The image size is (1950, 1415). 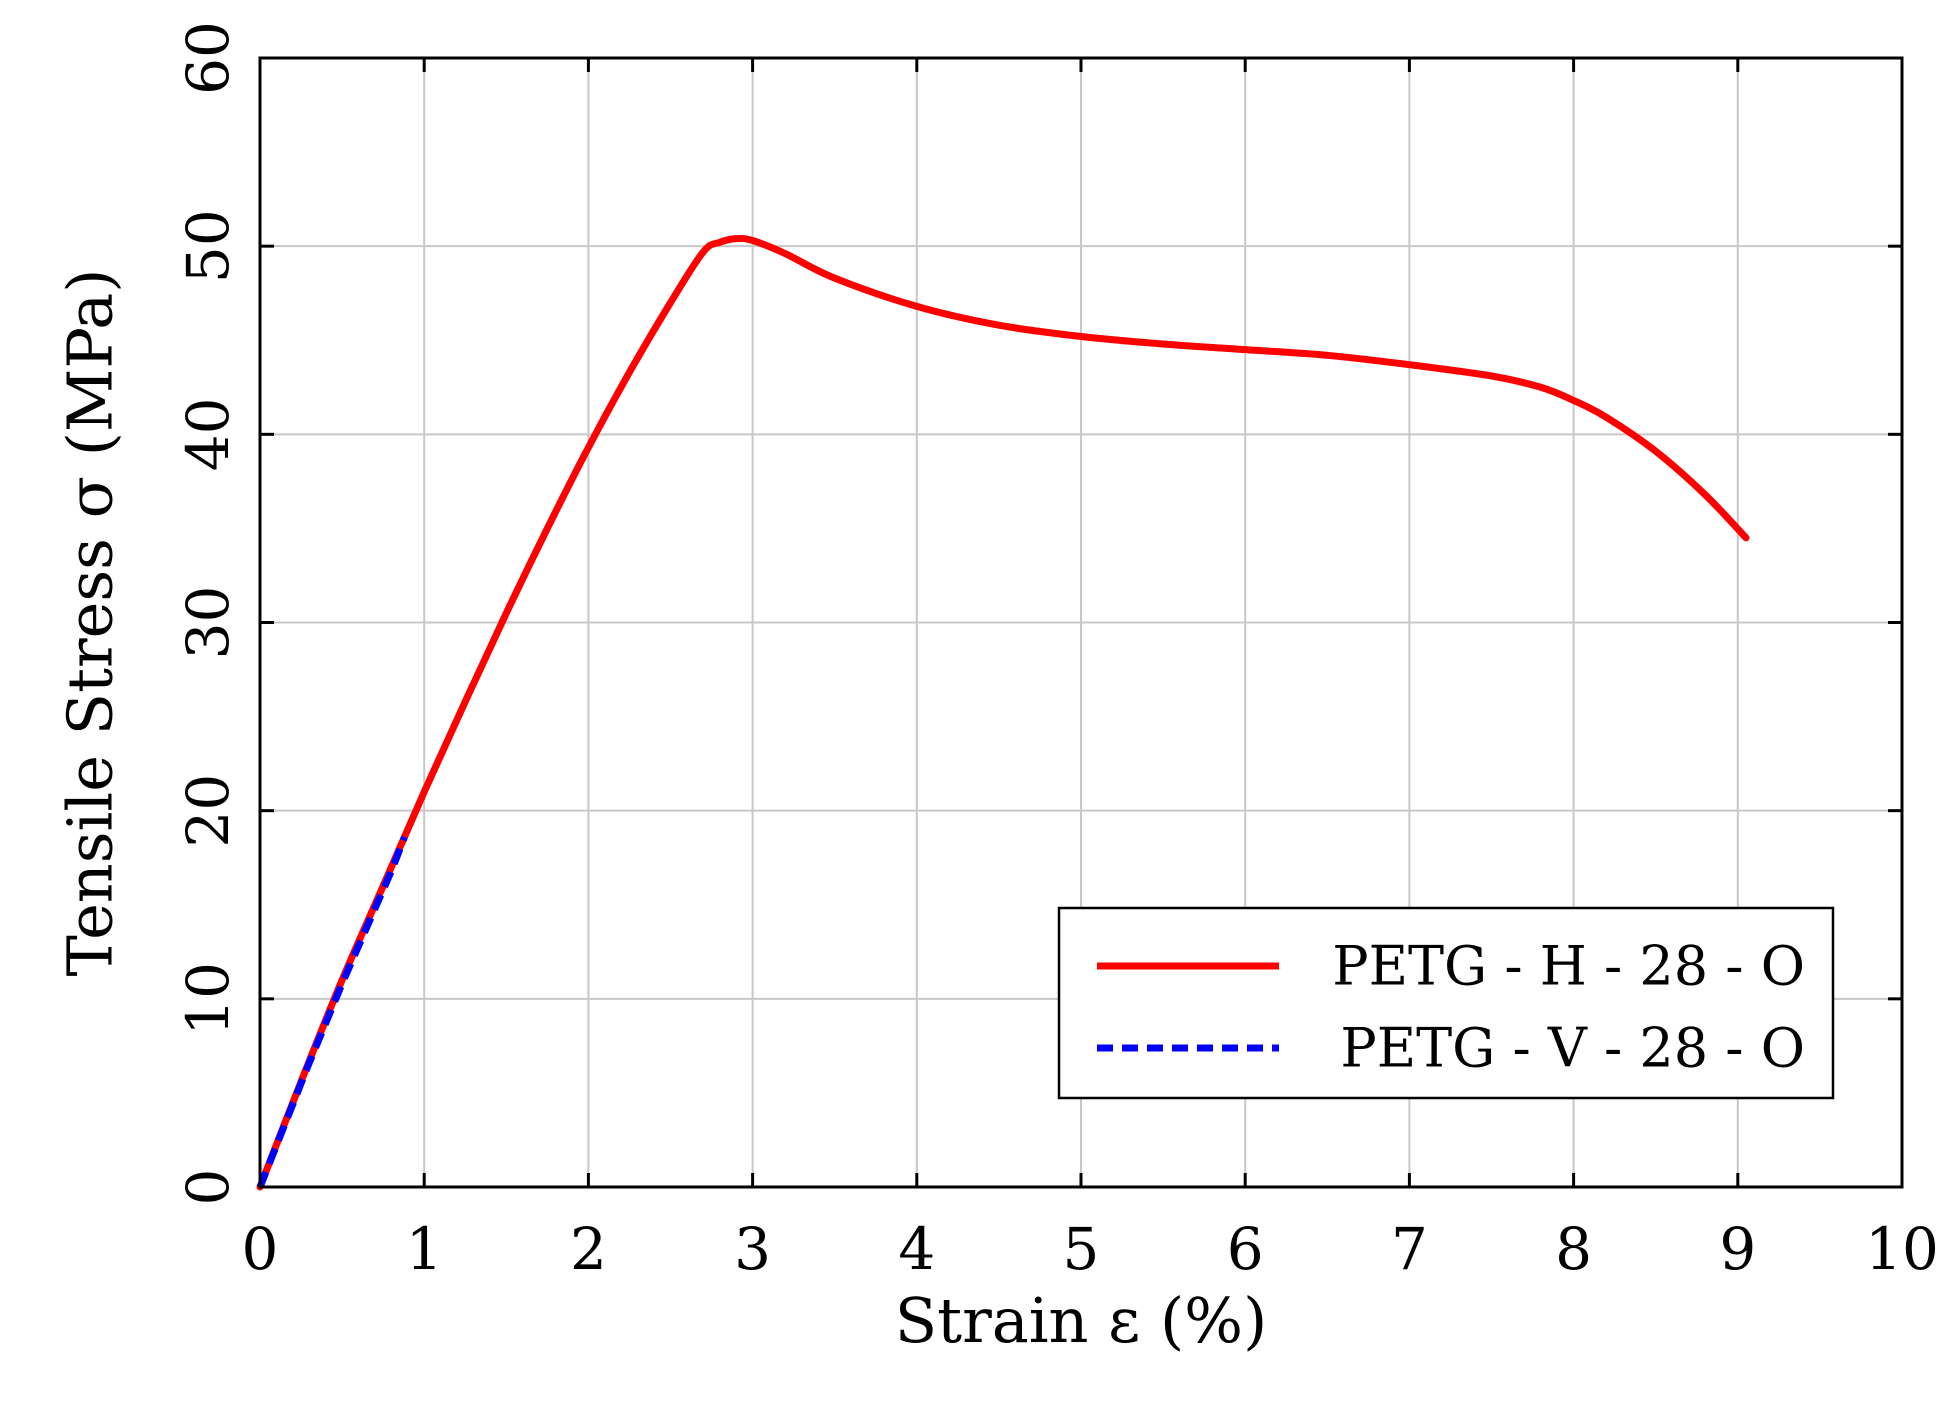 What do you see at coordinates (208, 58) in the screenshot?
I see `y-tick-label-6: 60` at bounding box center [208, 58].